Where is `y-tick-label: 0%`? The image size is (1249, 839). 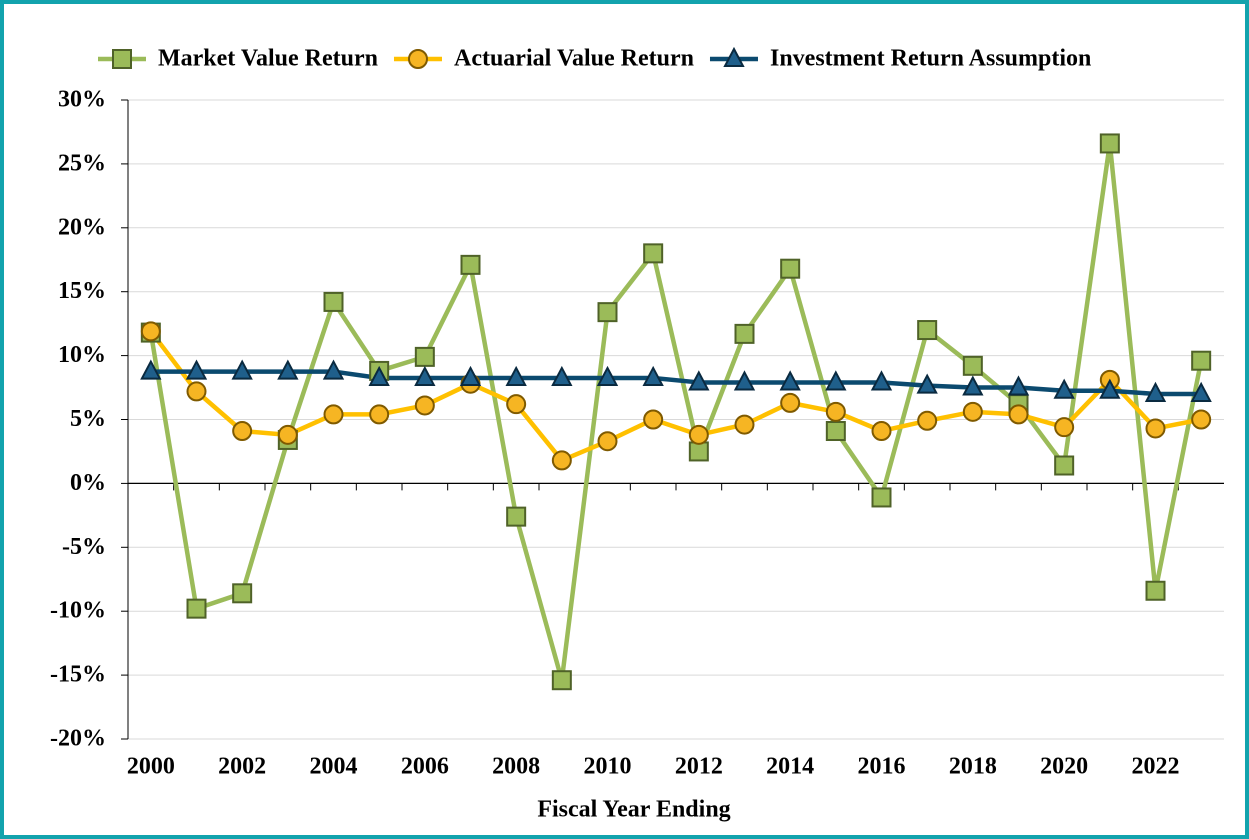
y-tick-label: 0% is located at coordinates (88, 483).